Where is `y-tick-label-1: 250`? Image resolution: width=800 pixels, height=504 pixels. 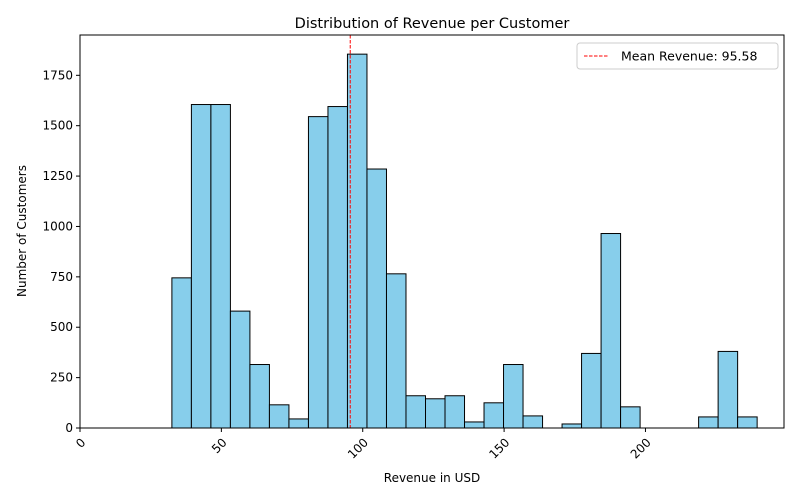
y-tick-label-1: 250 is located at coordinates (61, 378).